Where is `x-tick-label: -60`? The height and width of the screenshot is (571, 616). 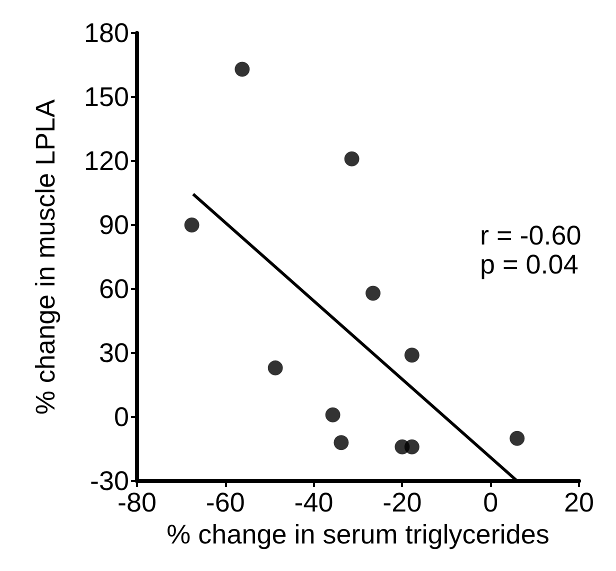
x-tick-label: -60 is located at coordinates (225, 503).